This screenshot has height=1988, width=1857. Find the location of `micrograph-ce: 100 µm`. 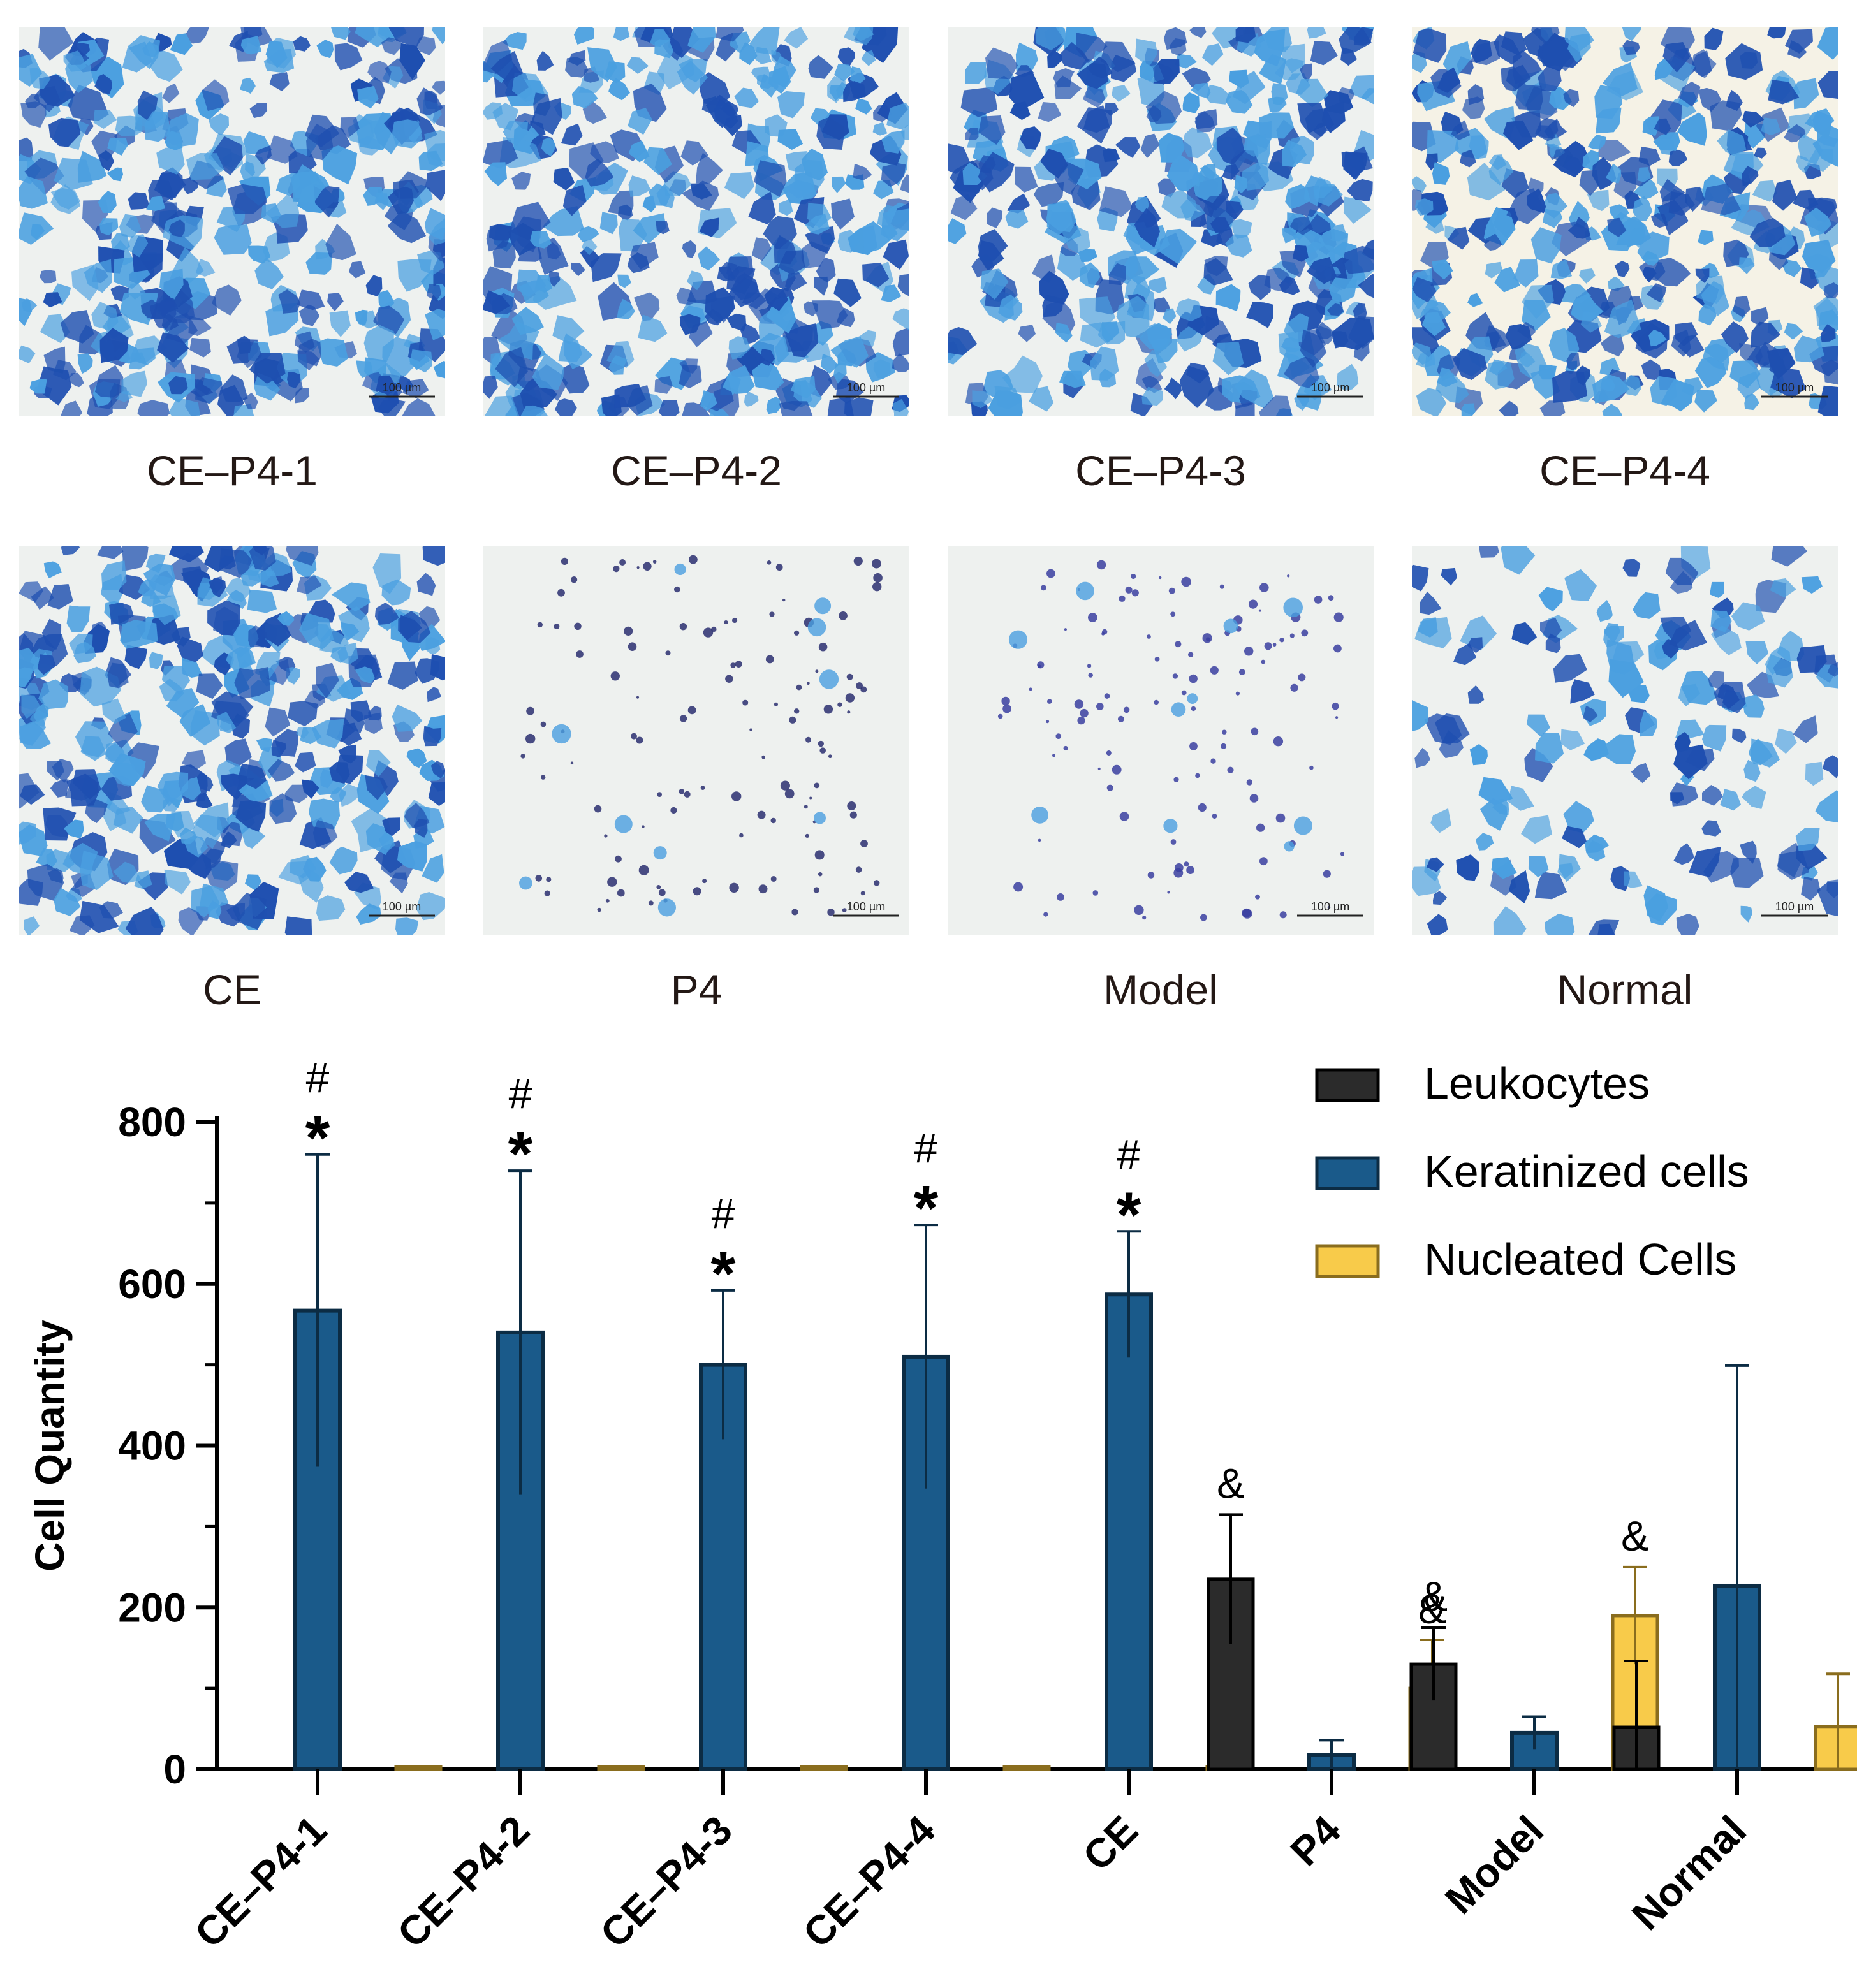

micrograph-ce: 100 µm is located at coordinates (232, 740).